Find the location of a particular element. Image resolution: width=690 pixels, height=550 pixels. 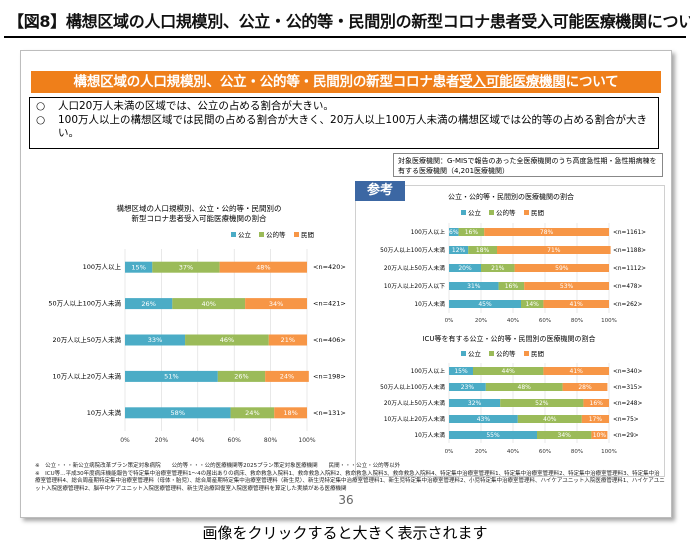

data-label: 26% is located at coordinates (148, 304).